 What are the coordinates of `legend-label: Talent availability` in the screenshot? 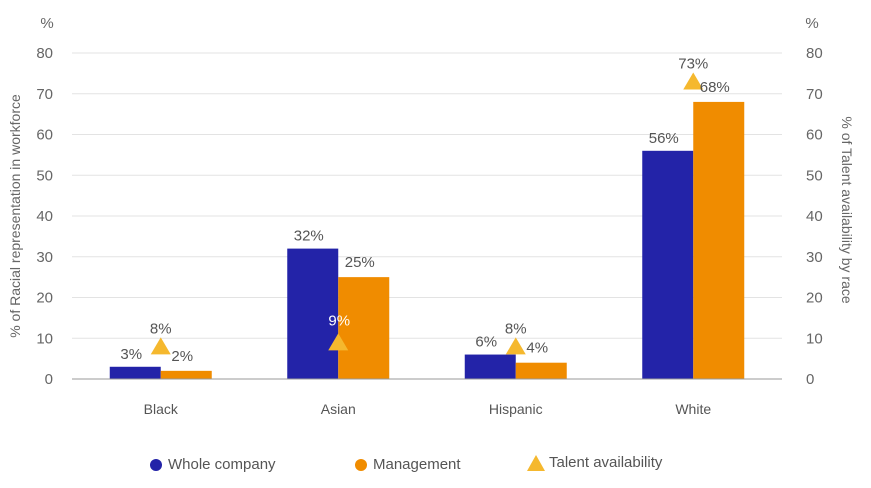 It's located at (606, 462).